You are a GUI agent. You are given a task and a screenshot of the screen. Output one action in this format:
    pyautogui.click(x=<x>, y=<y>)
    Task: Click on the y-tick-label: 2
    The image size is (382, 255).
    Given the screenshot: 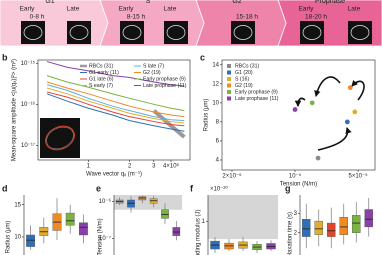 What is the action you would take?
    pyautogui.click(x=296, y=233)
    